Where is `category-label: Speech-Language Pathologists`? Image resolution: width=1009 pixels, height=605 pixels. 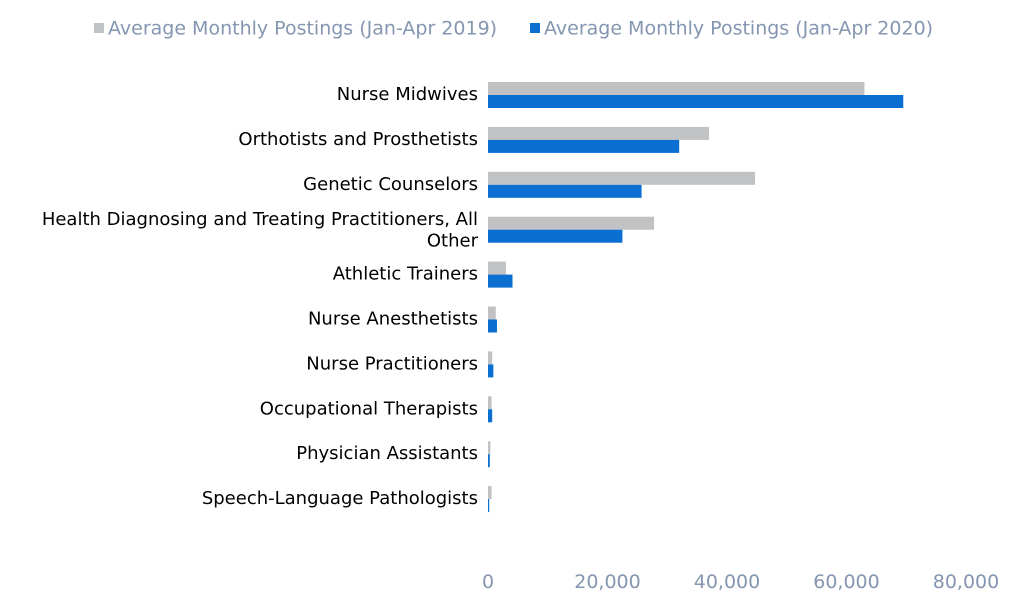 category-label: Speech-Language Pathologists is located at coordinates (340, 498).